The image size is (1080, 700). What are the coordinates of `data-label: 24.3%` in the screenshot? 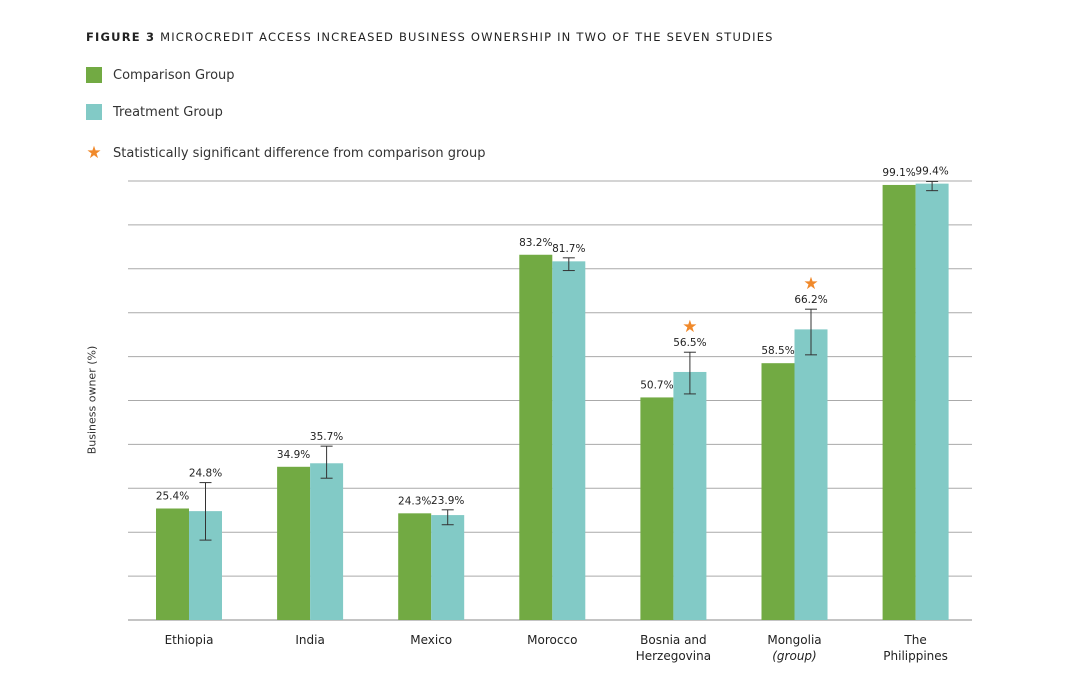 It's located at (414, 501).